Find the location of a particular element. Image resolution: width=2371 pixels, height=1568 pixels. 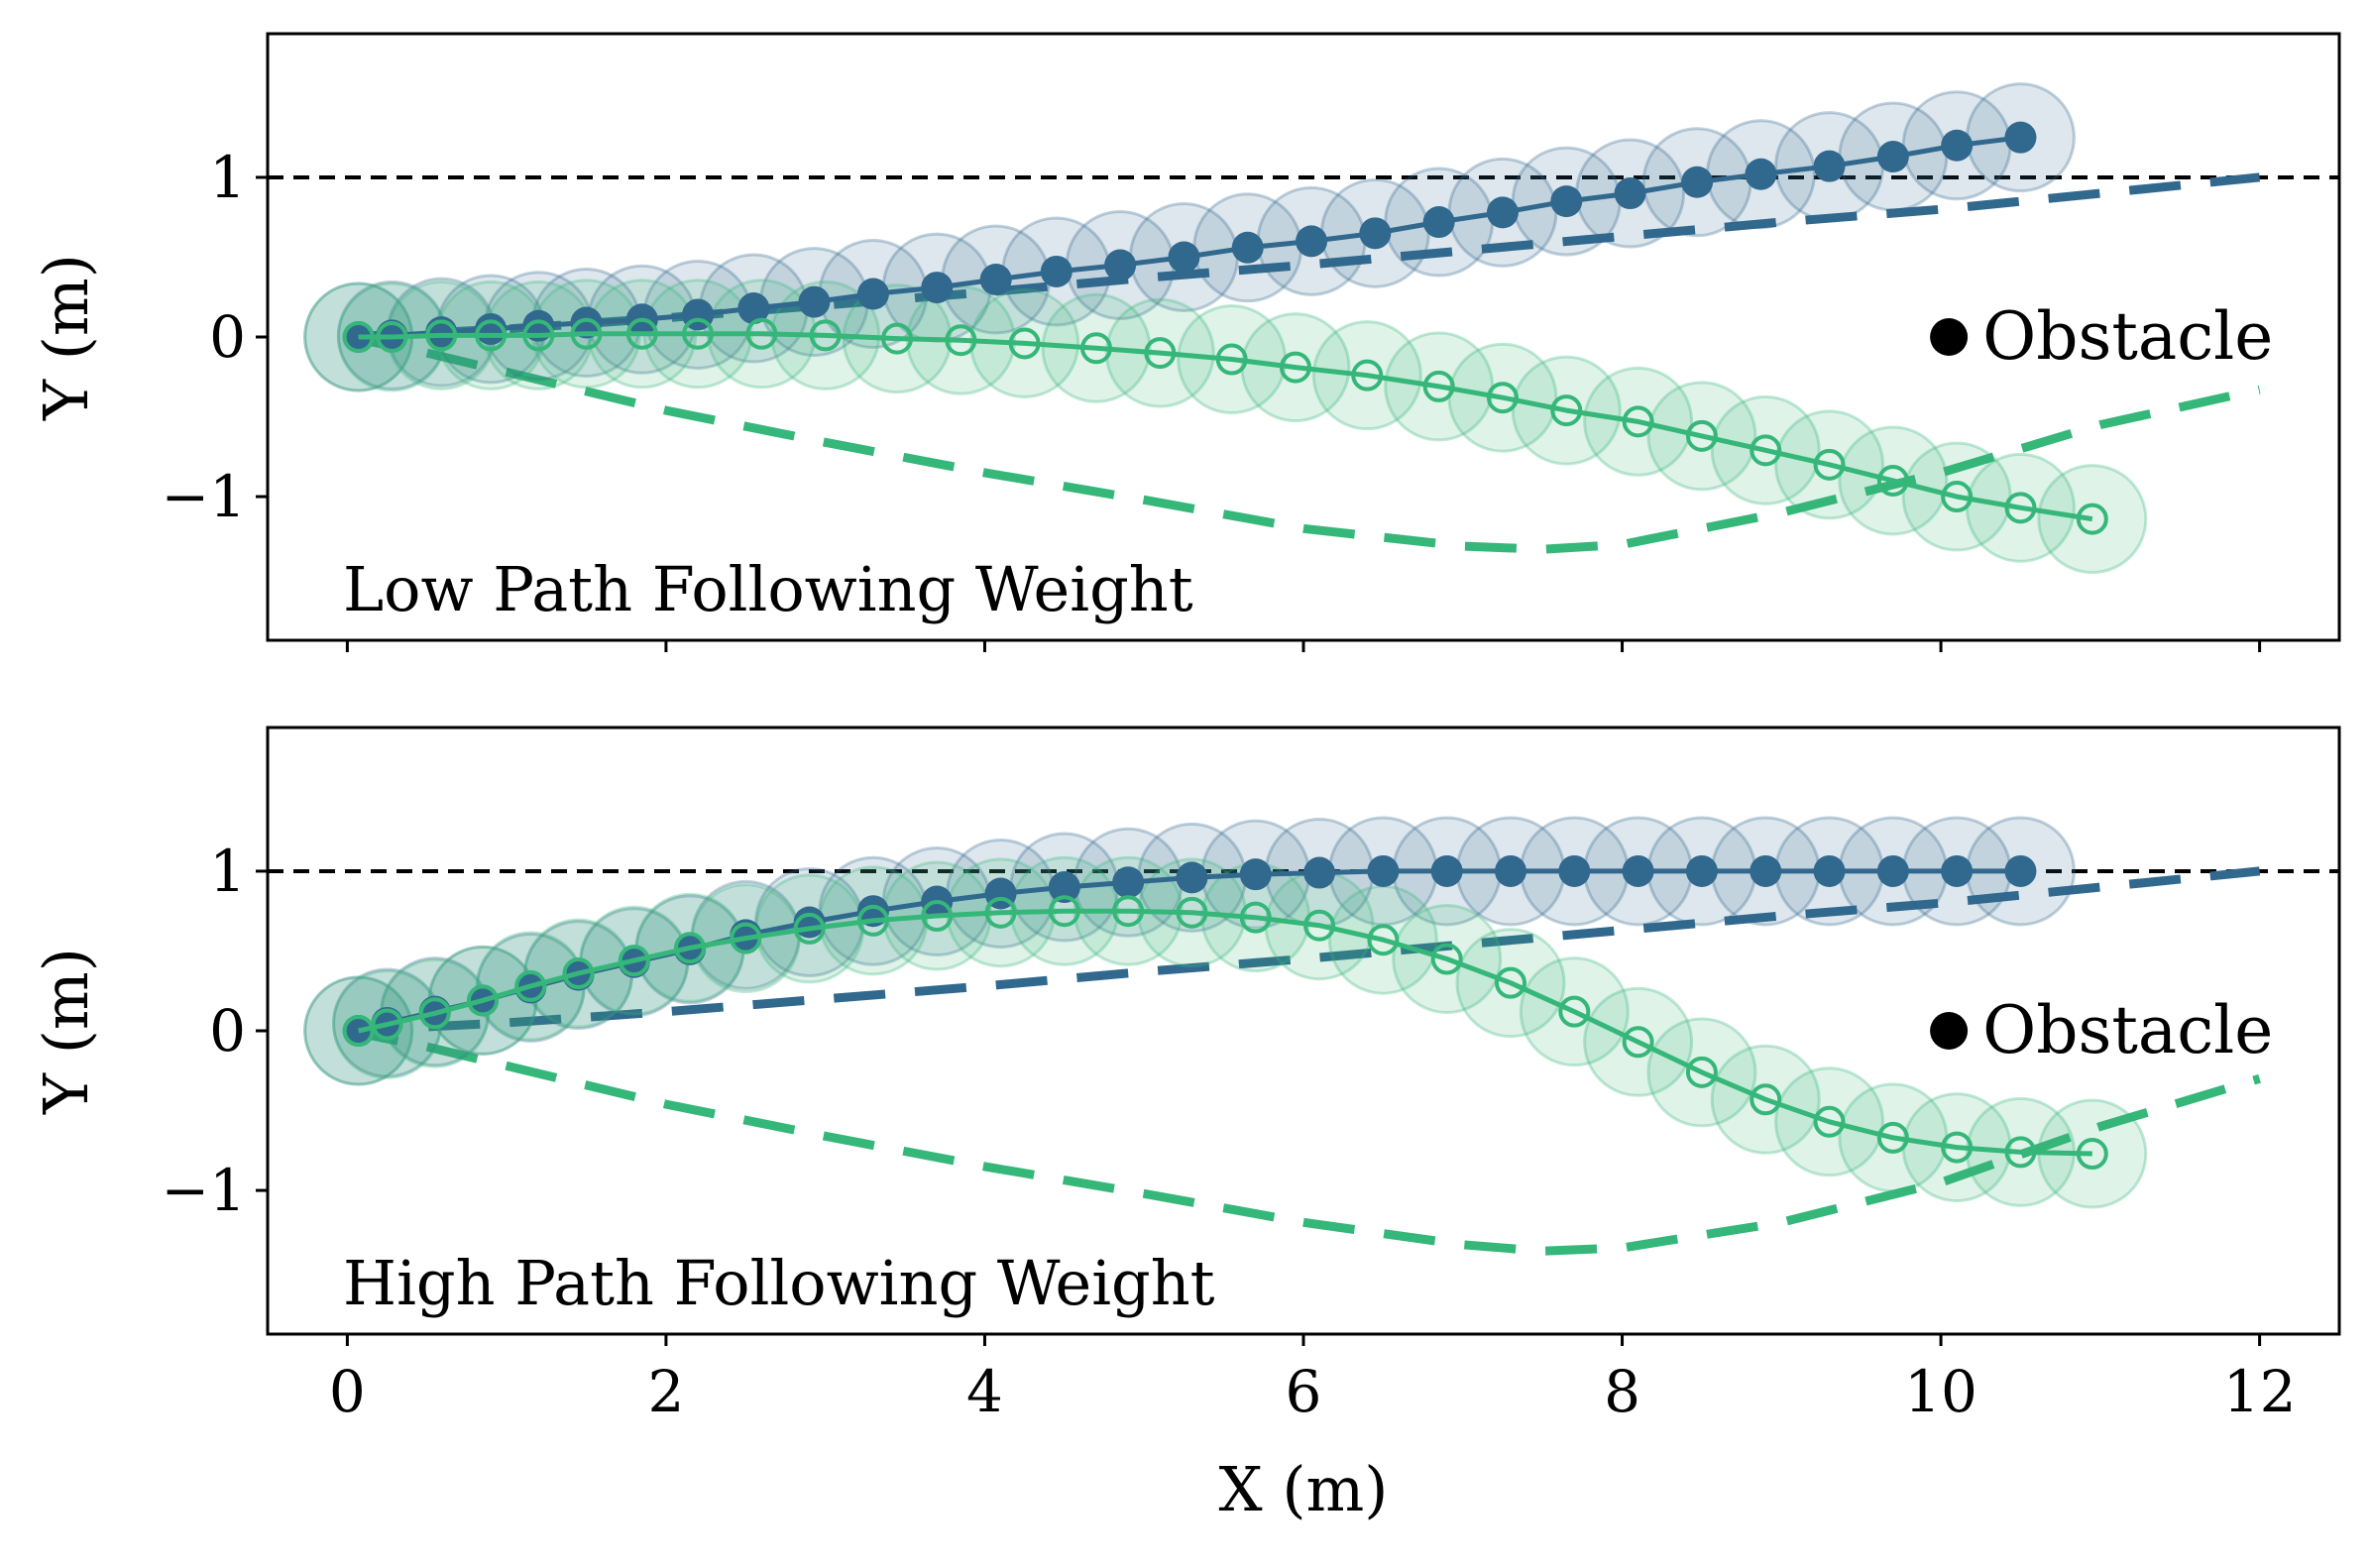

x-tick-label: 2 is located at coordinates (665, 1391).